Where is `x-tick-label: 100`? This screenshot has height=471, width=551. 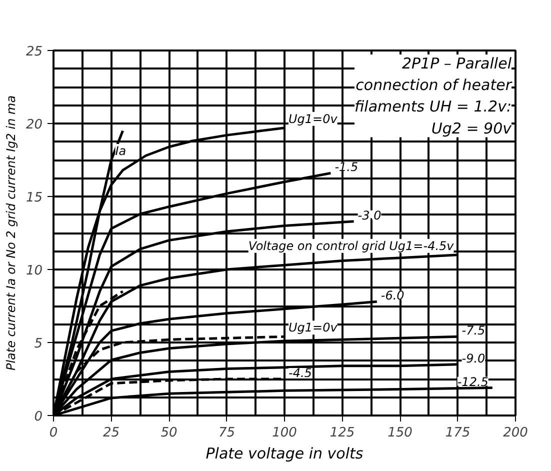
x-tick-label: 100 is located at coordinates (284, 433).